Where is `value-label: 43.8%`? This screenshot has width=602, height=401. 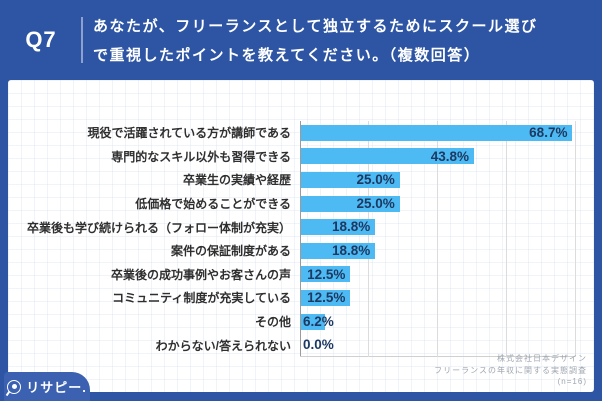 value-label: 43.8% is located at coordinates (450, 156).